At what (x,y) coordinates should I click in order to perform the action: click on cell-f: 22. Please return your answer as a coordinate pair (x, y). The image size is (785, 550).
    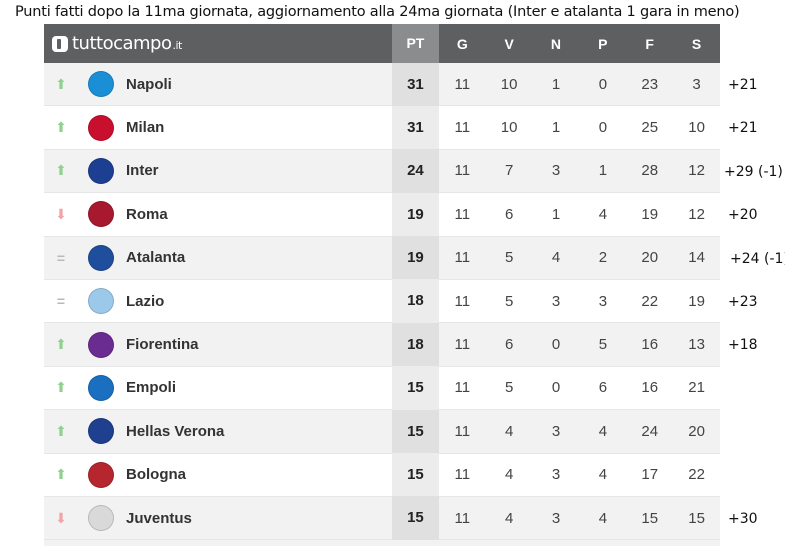
    Looking at the image, I should click on (650, 301).